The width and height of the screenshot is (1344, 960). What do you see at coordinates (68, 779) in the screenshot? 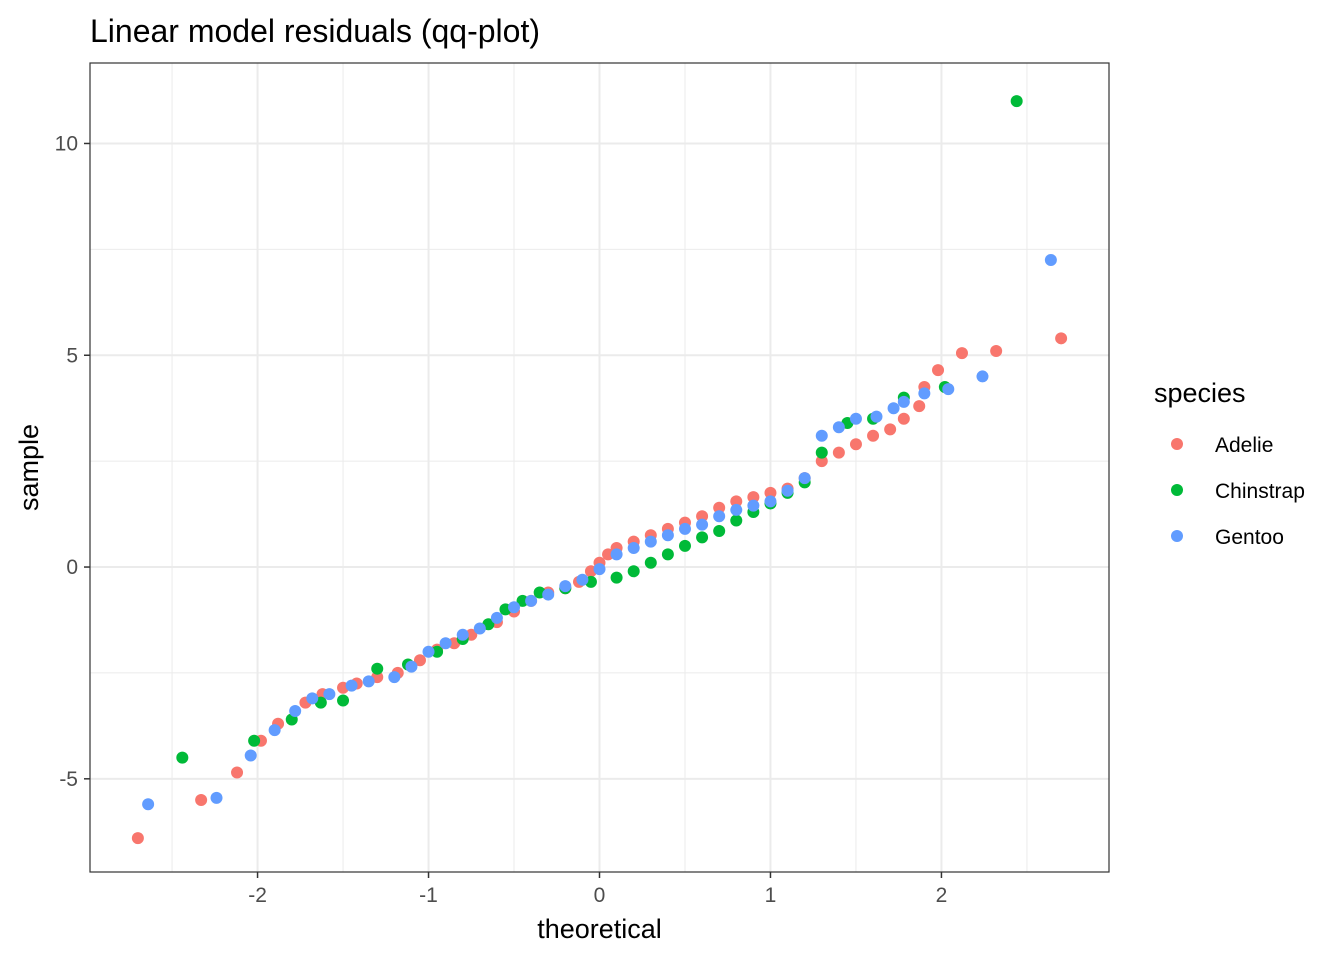
I see `y-tick-label: -5` at bounding box center [68, 779].